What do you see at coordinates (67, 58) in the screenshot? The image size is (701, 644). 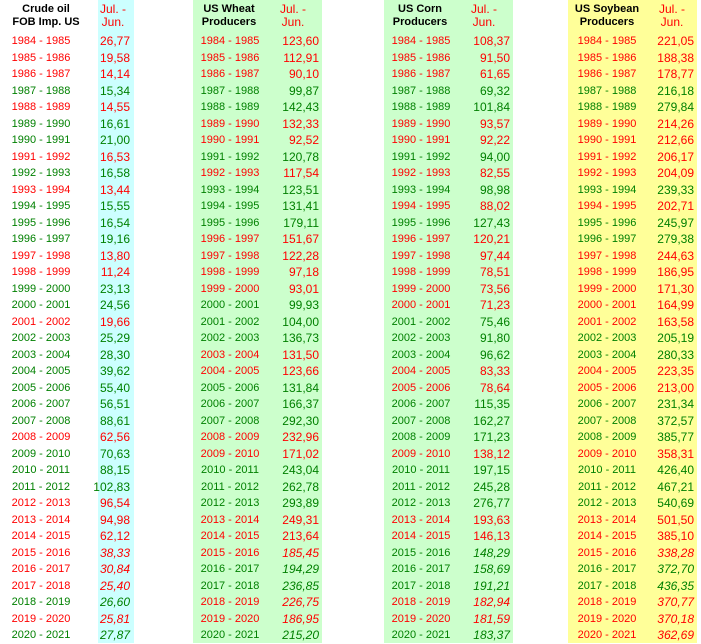 I see `table-row: 1985 - 1986 19,58` at bounding box center [67, 58].